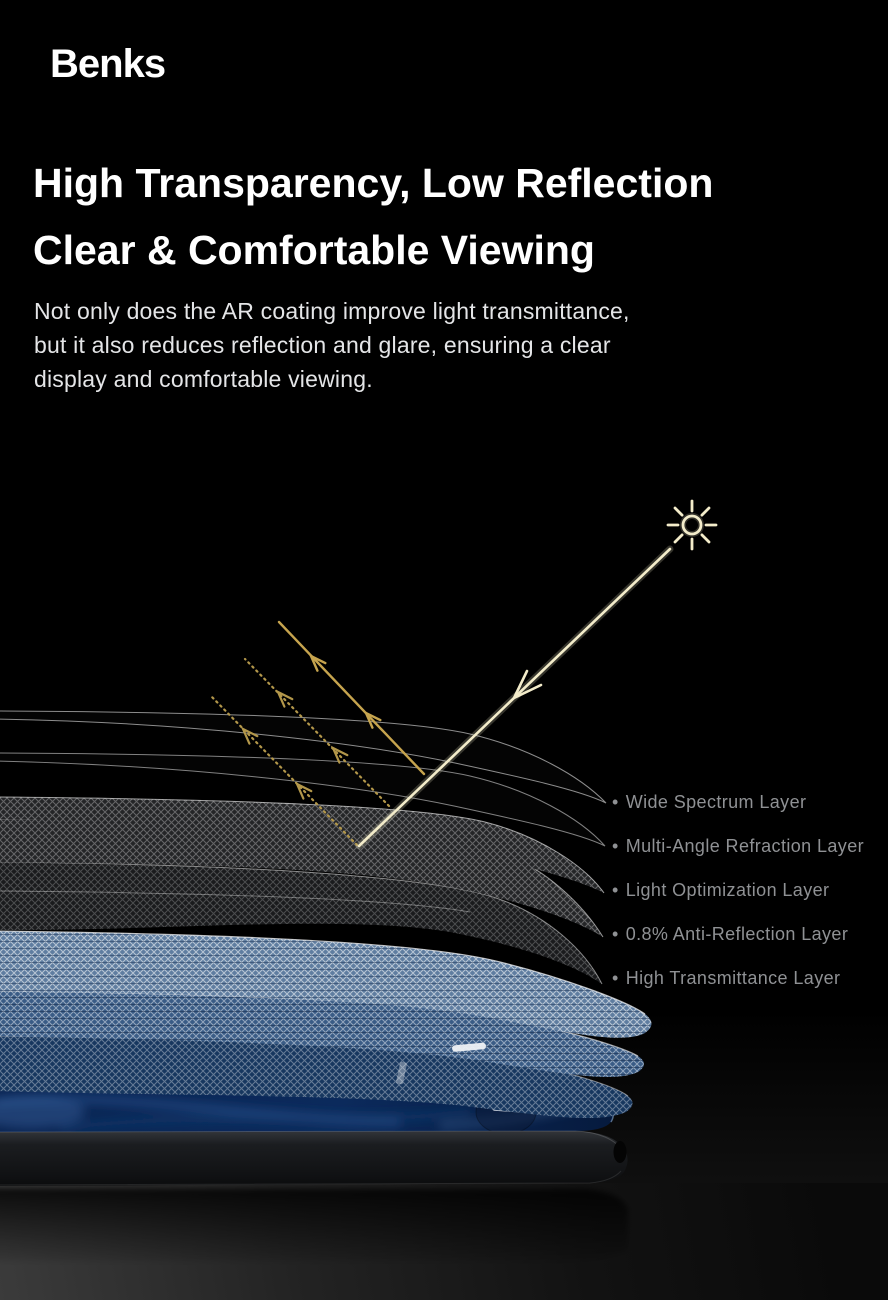  I want to click on phone-side-bottom-rim, so click(311, 1178).